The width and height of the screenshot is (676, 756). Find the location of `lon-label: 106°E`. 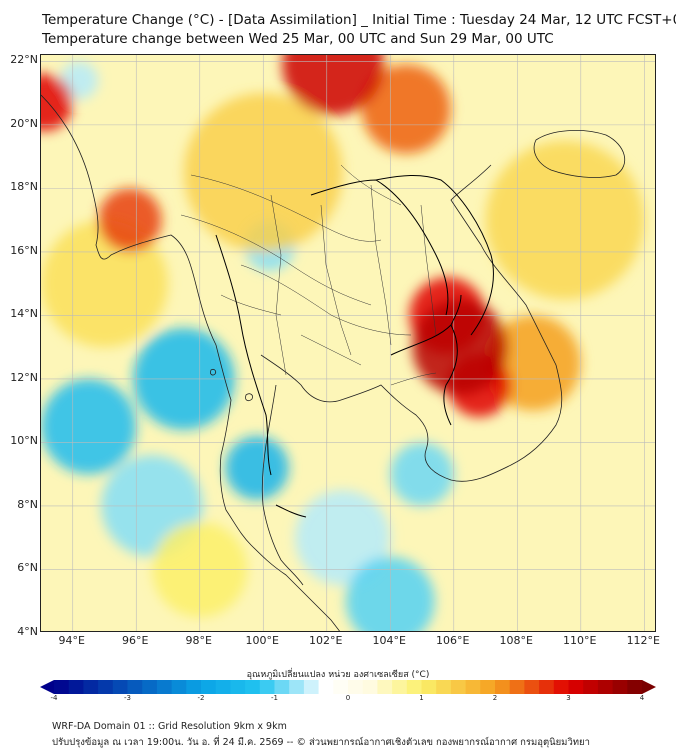

lon-label: 106°E is located at coordinates (453, 640).